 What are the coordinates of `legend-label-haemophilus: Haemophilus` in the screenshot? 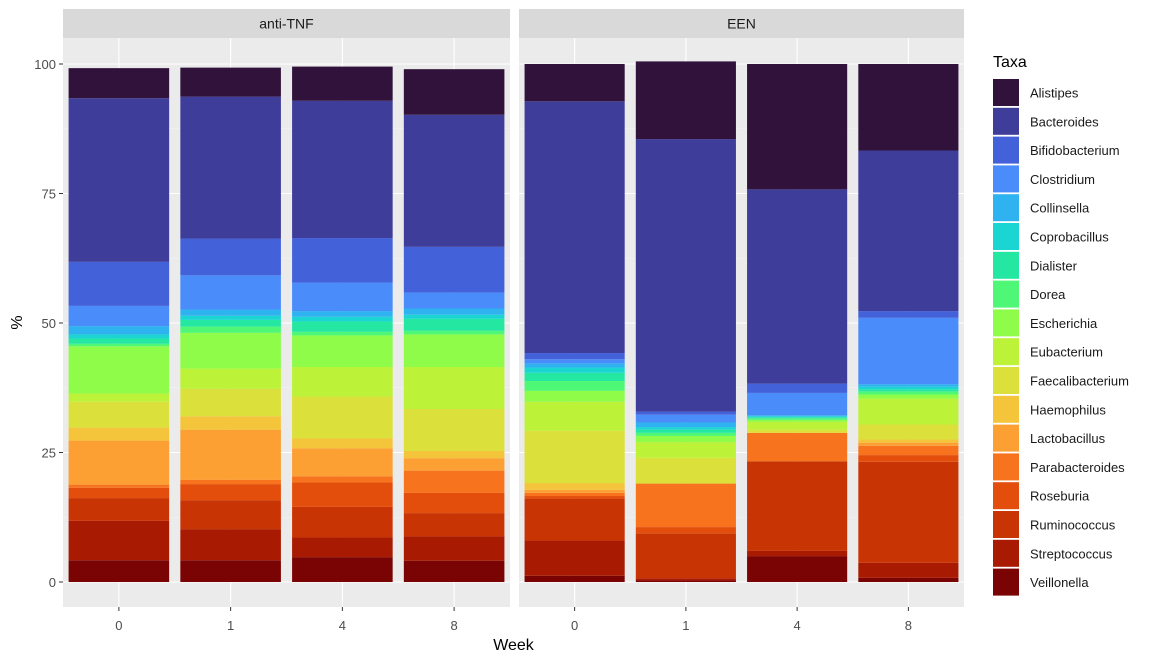 It's located at (1068, 409).